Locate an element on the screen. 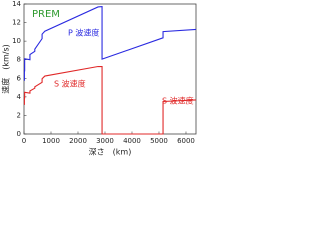 This screenshot has height=240, width=320. y-tick-label: 14 is located at coordinates (16, 4).